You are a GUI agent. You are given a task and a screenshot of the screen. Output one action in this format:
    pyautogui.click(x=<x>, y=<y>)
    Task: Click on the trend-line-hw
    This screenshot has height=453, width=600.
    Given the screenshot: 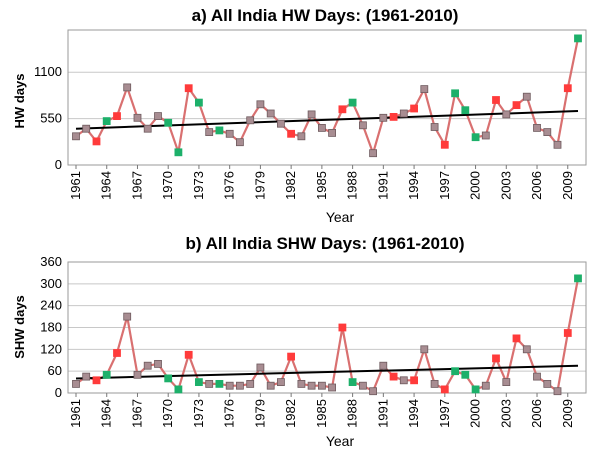 What is the action you would take?
    pyautogui.click(x=327, y=120)
    